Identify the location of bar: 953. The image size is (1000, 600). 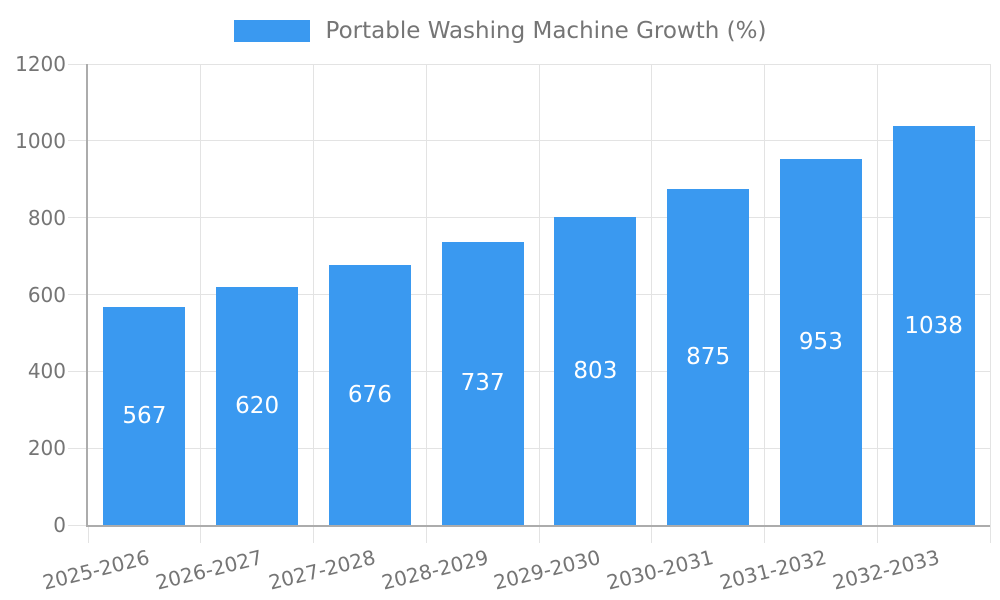
(820, 341).